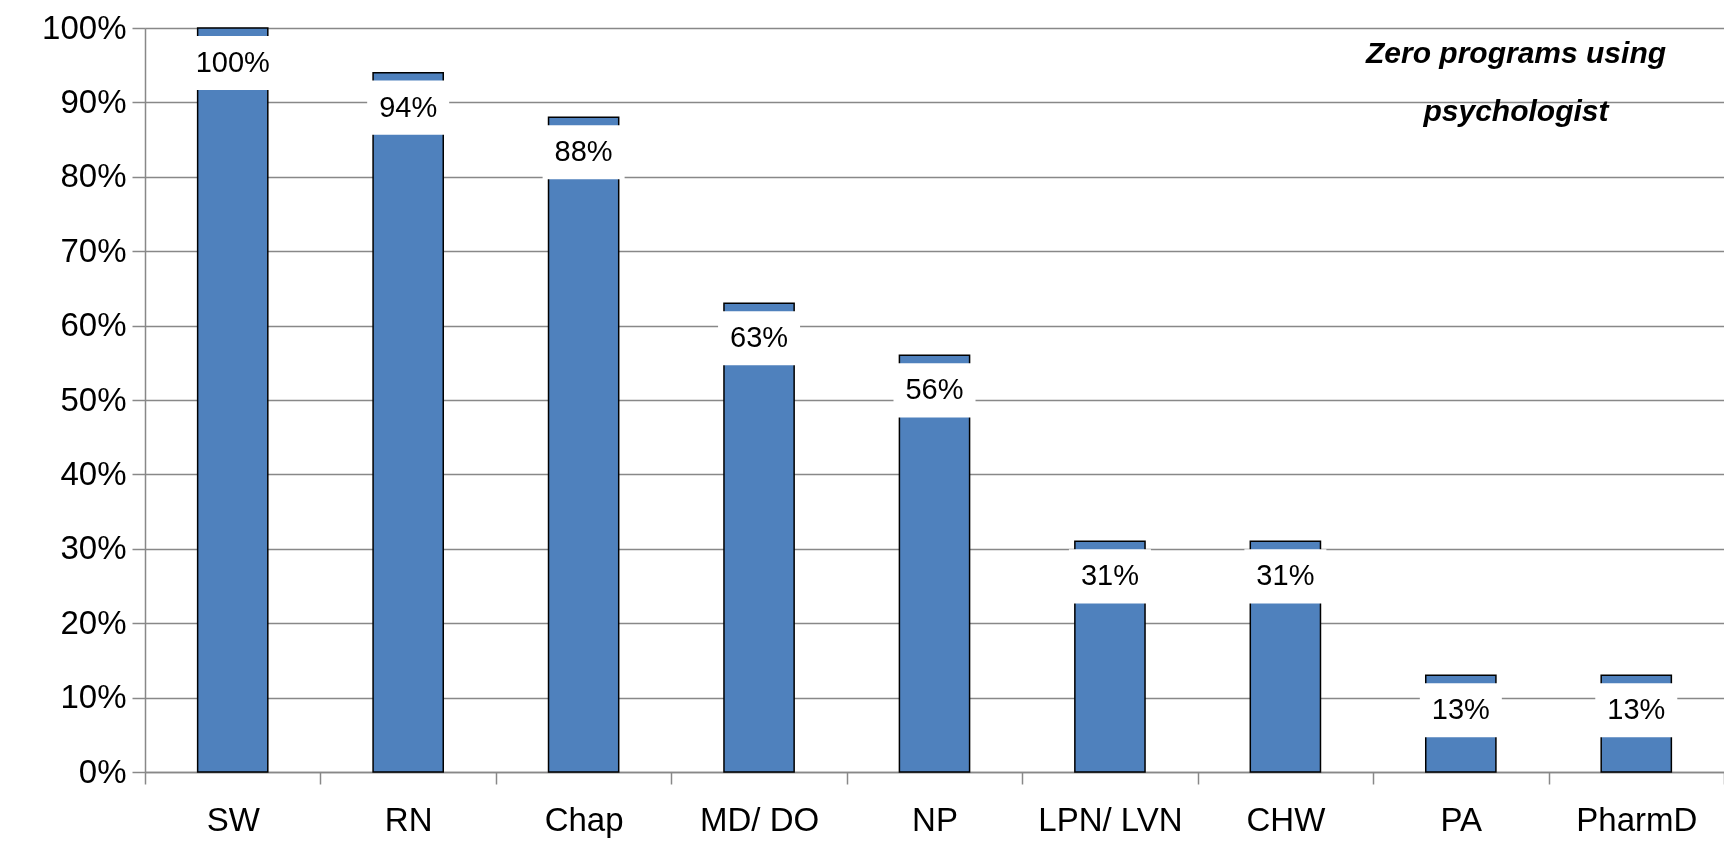  What do you see at coordinates (93, 101) in the screenshot?
I see `y-tick-label: 90%` at bounding box center [93, 101].